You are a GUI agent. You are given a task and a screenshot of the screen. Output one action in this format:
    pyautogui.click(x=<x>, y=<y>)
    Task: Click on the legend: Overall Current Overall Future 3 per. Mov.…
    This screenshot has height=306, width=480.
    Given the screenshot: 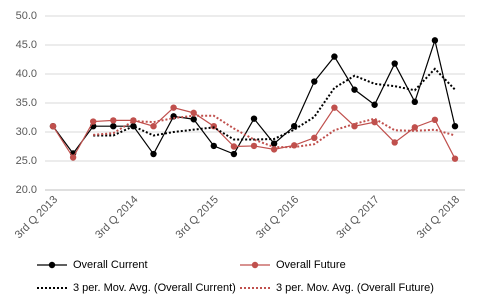 What is the action you would take?
    pyautogui.click(x=235, y=276)
    